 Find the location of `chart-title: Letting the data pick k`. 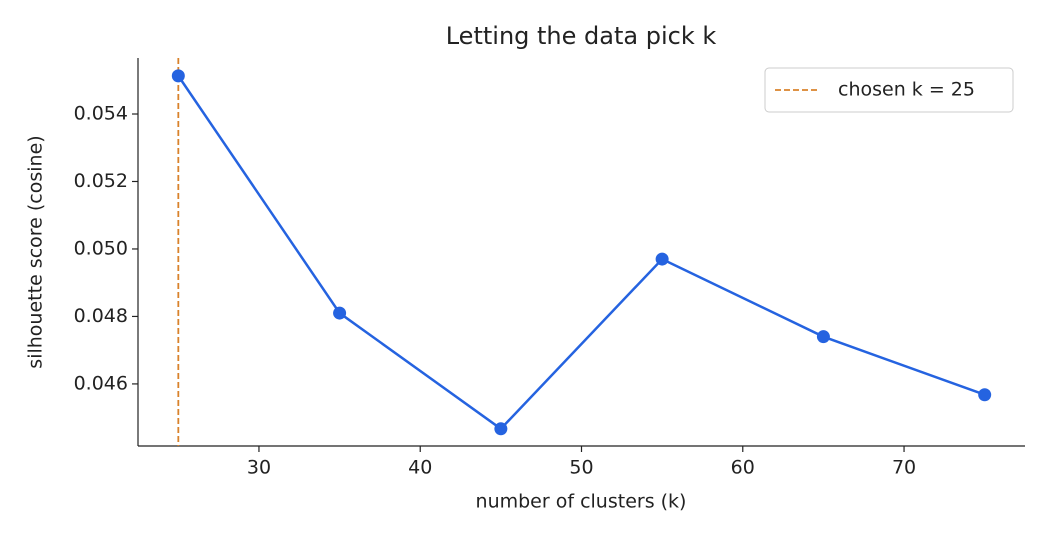

chart-title: Letting the data pick k is located at coordinates (581, 36).